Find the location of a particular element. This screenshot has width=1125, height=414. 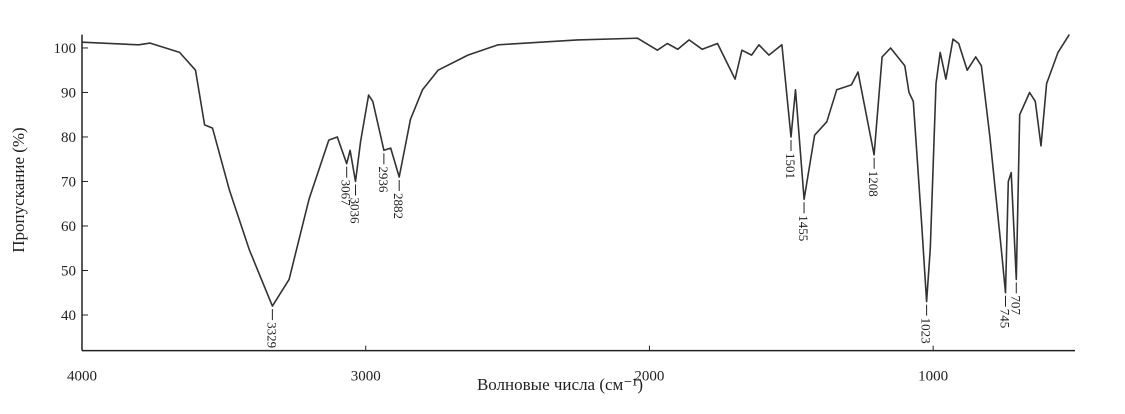

y-tick-label: 80 is located at coordinates (68, 138).